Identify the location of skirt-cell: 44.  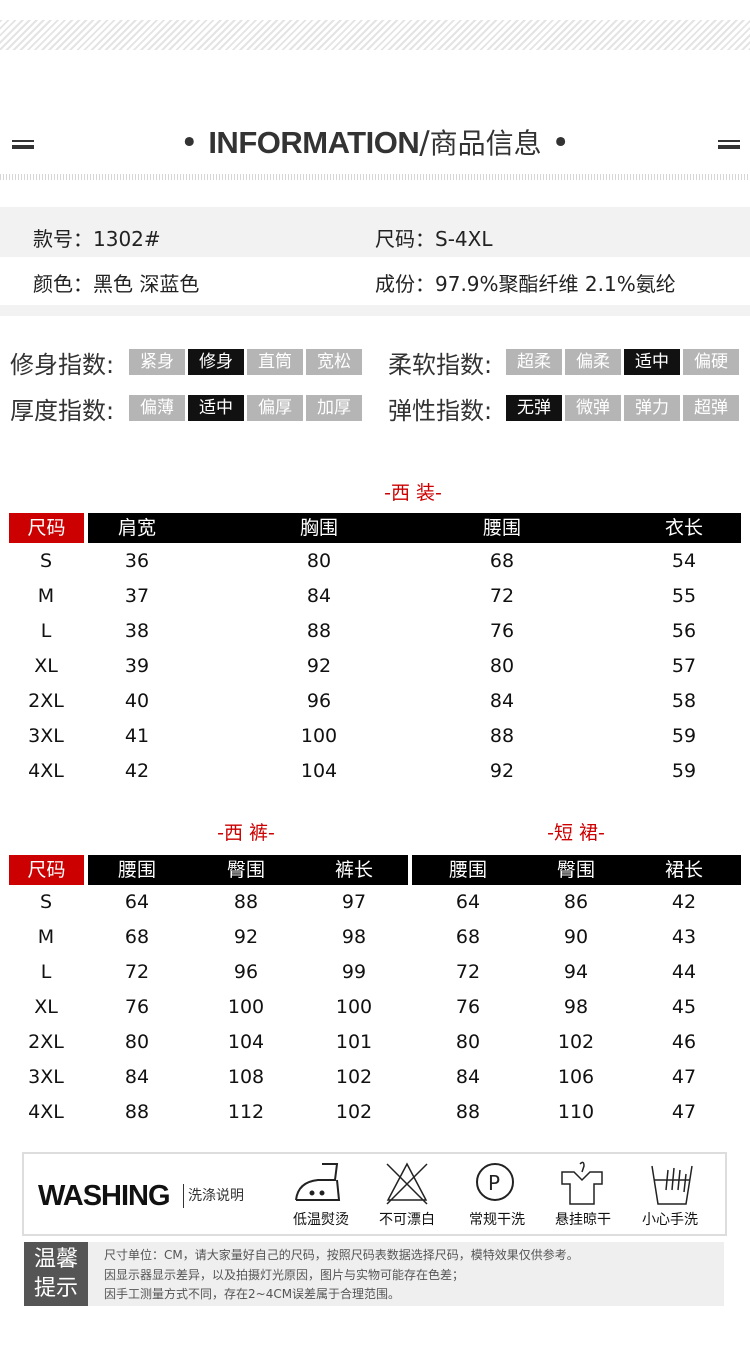
(684, 972).